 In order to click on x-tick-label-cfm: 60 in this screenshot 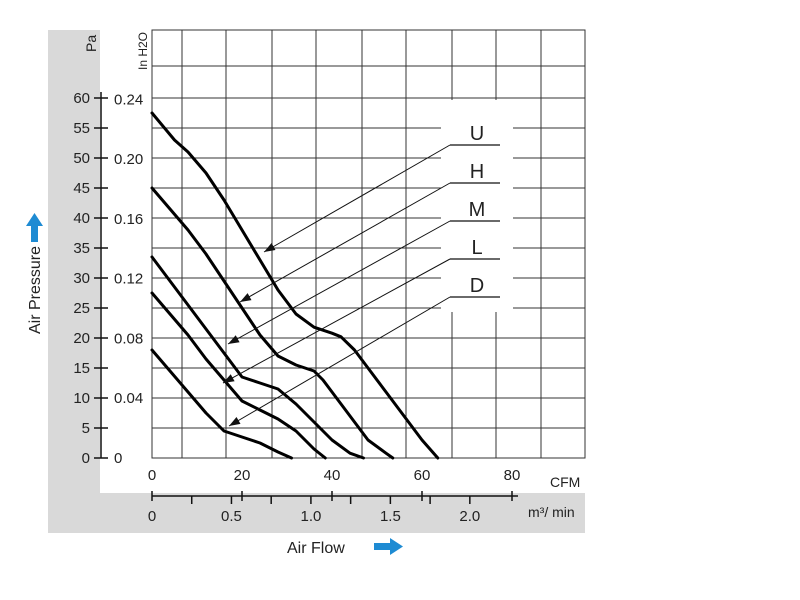, I will do `click(422, 475)`.